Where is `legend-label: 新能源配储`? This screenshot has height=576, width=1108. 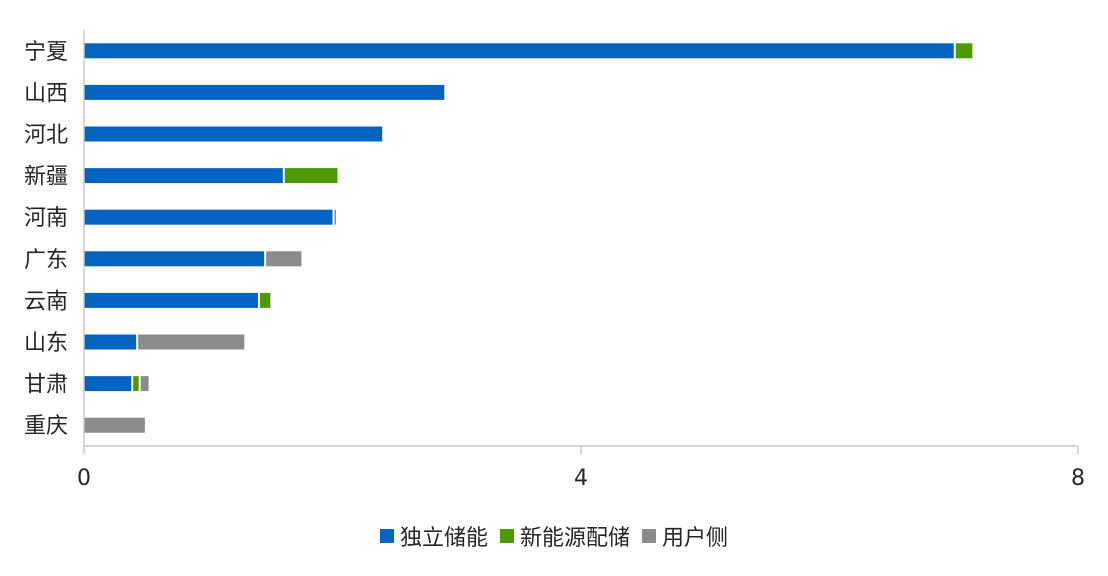 legend-label: 新能源配储 is located at coordinates (574, 538).